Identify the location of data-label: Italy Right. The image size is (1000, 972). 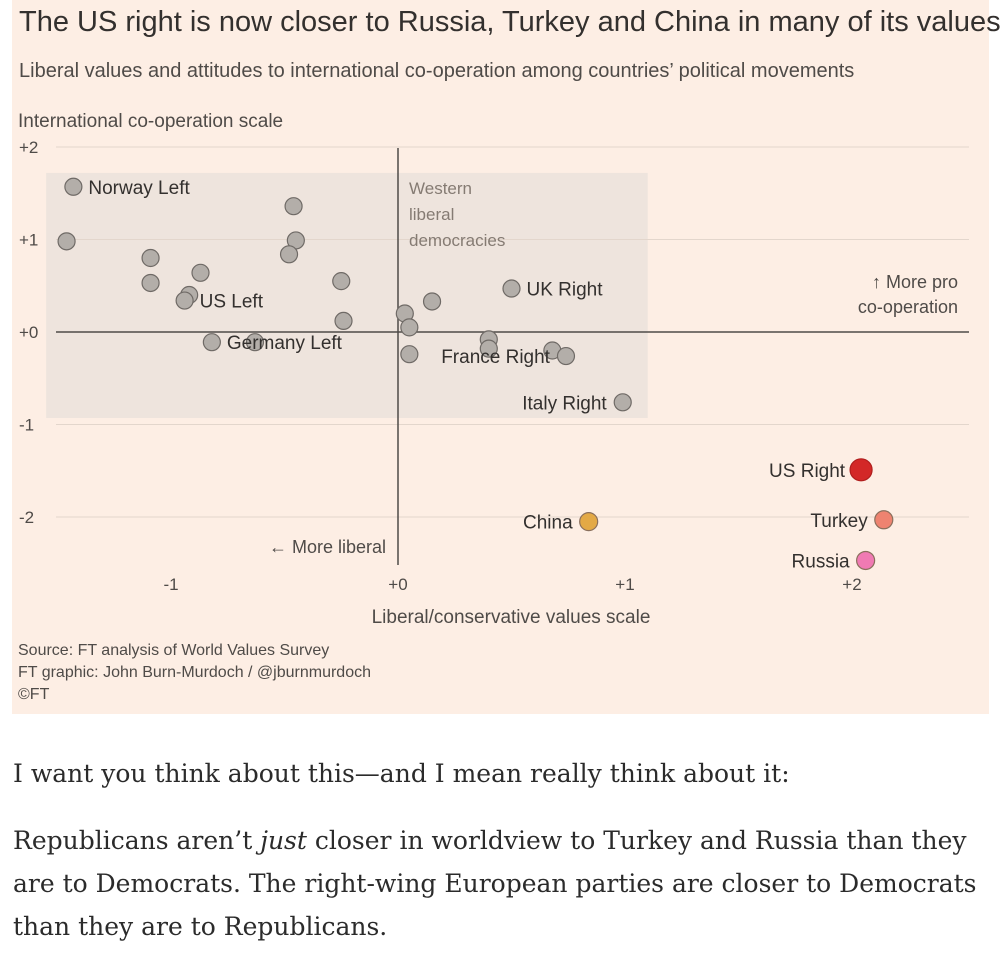
(564, 403).